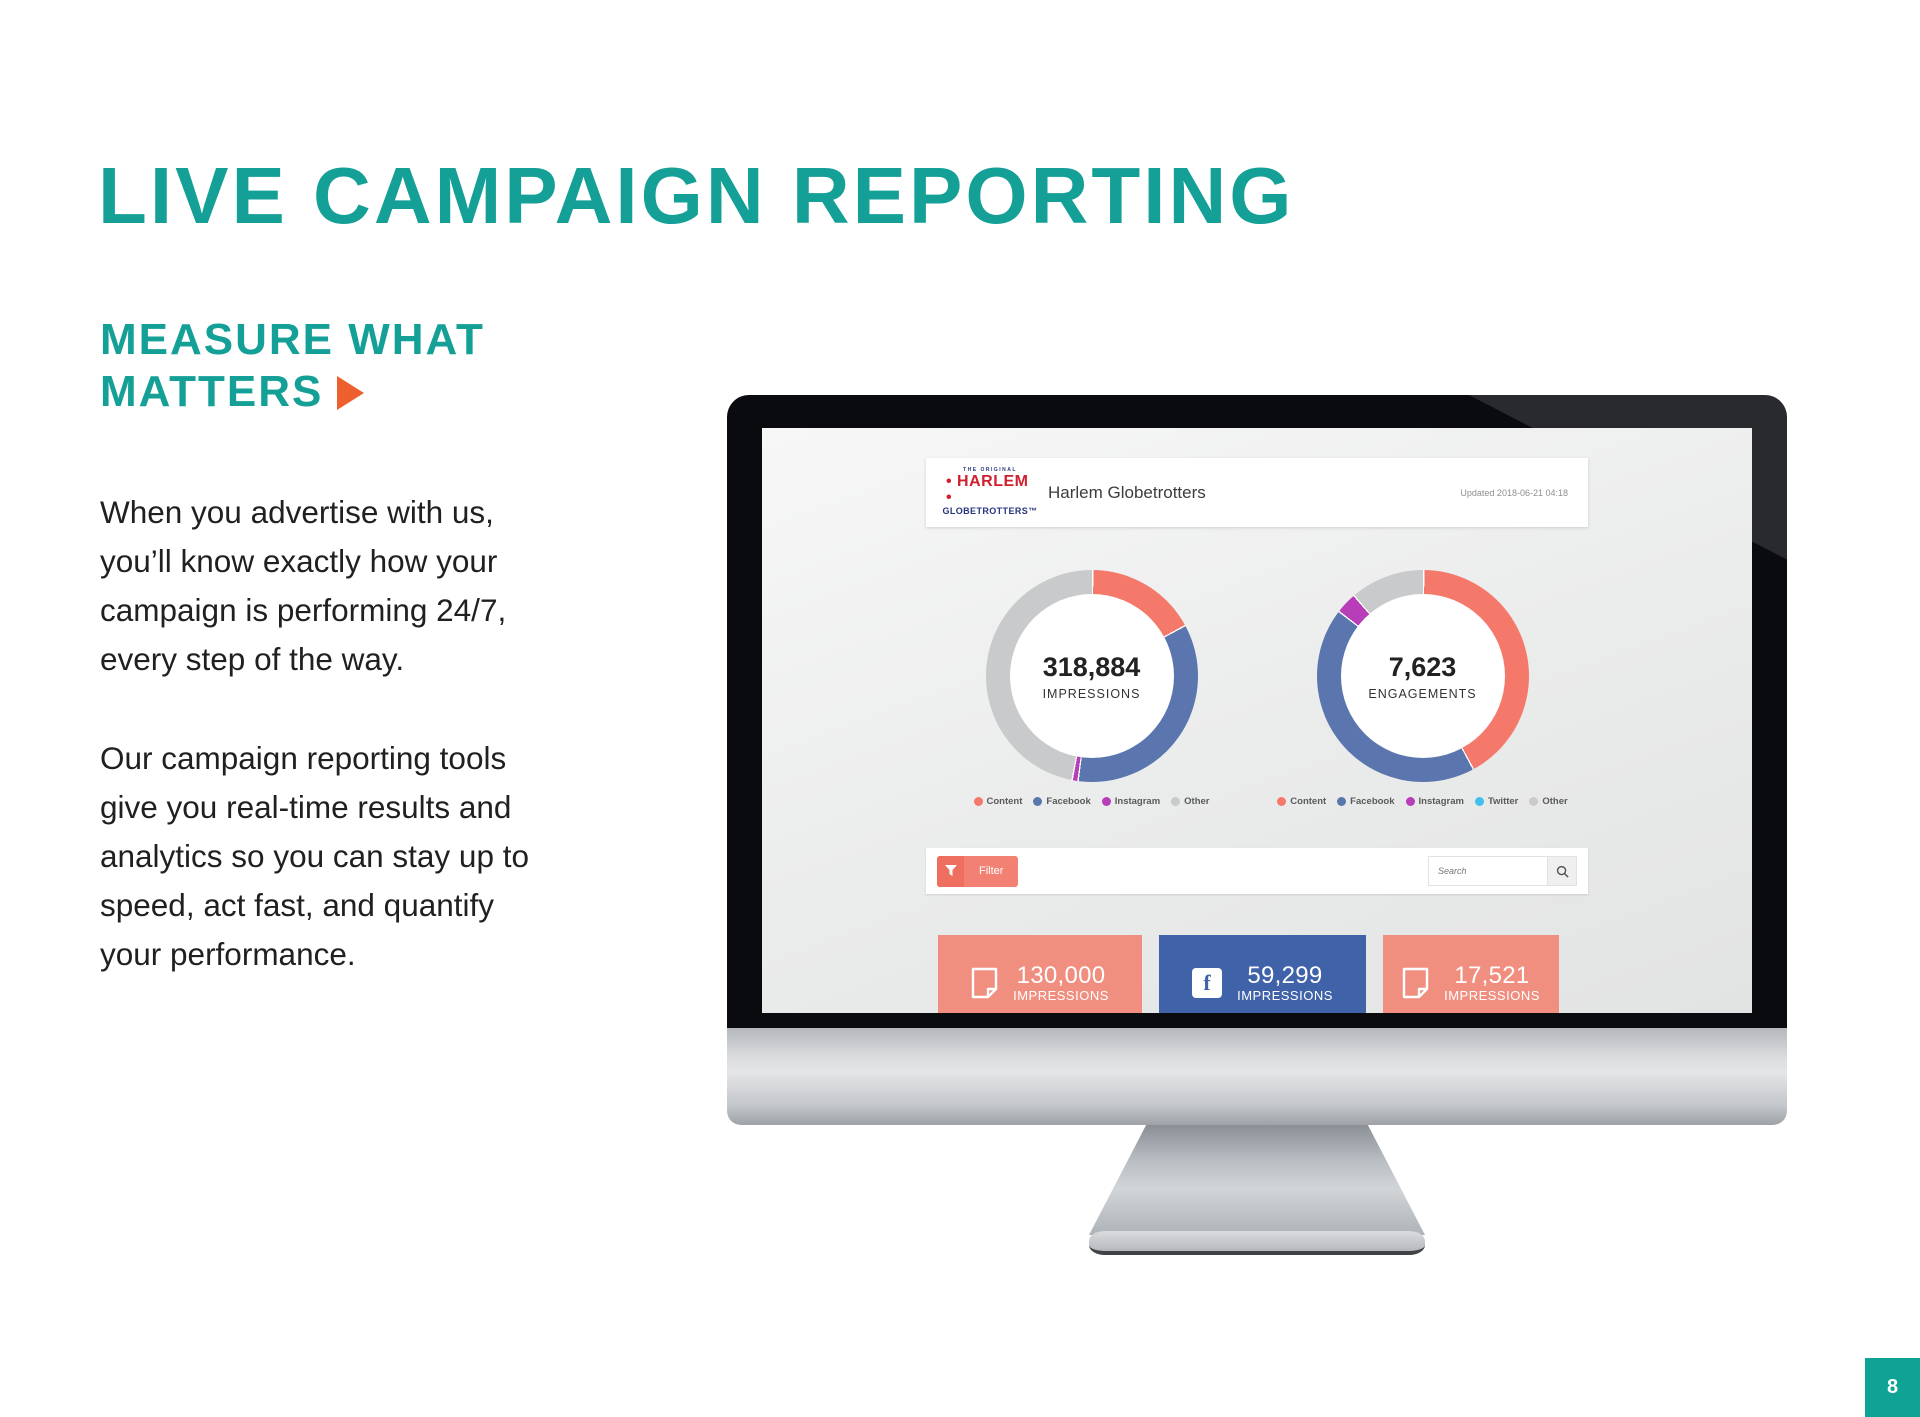 Image resolution: width=1920 pixels, height=1417 pixels. Describe the element at coordinates (991, 871) in the screenshot. I see `filter-button-label: Filter` at that location.